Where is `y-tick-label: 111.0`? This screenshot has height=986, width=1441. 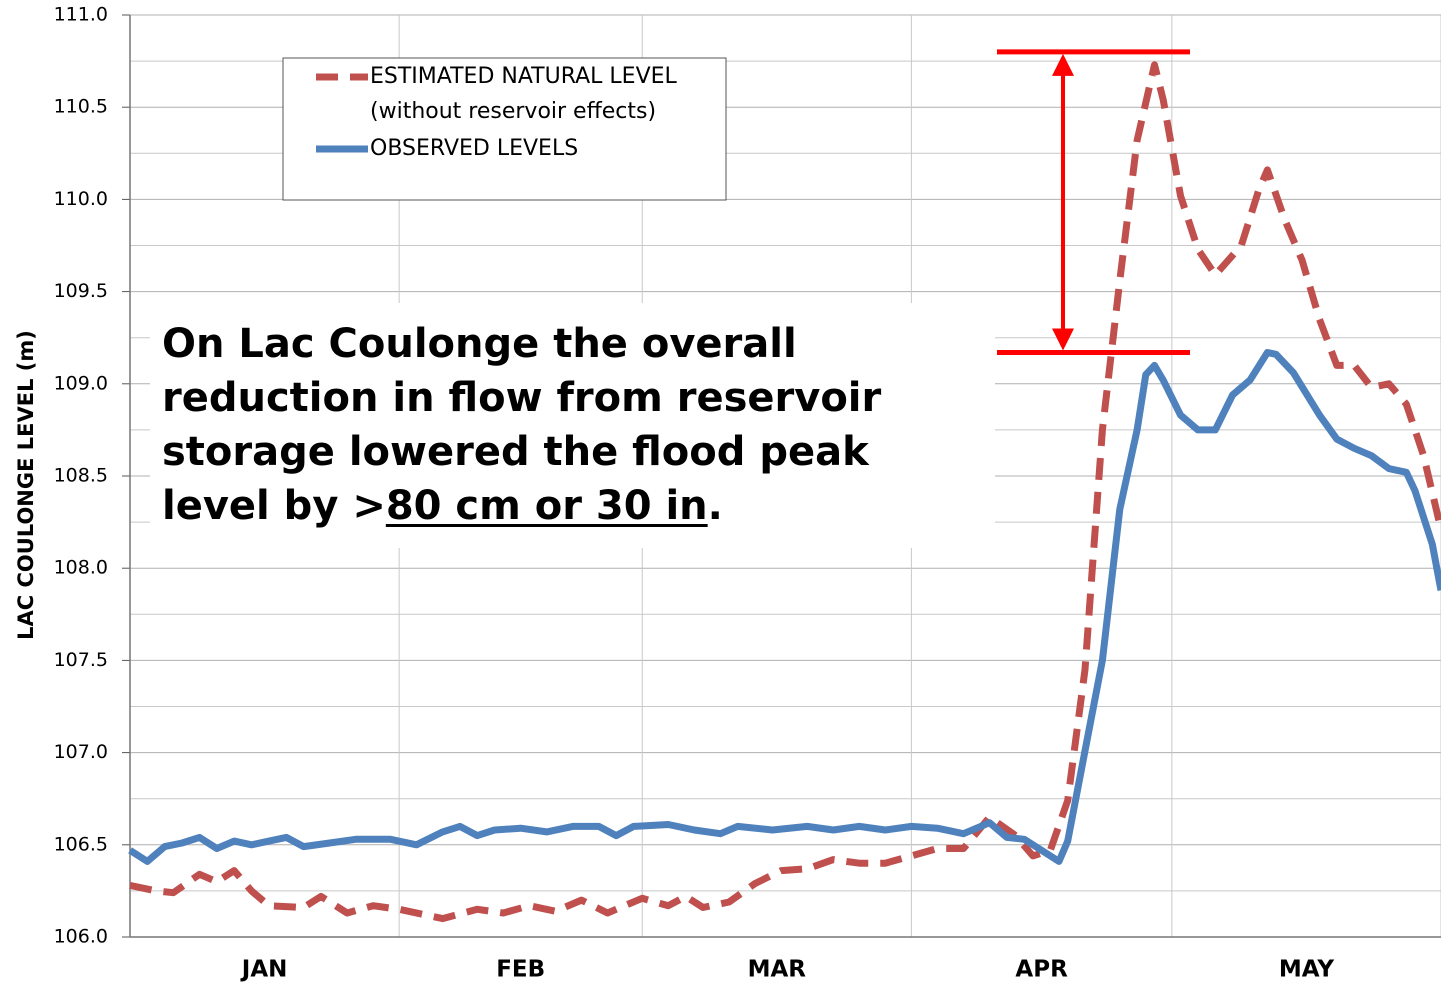 y-tick-label: 111.0 is located at coordinates (81, 15).